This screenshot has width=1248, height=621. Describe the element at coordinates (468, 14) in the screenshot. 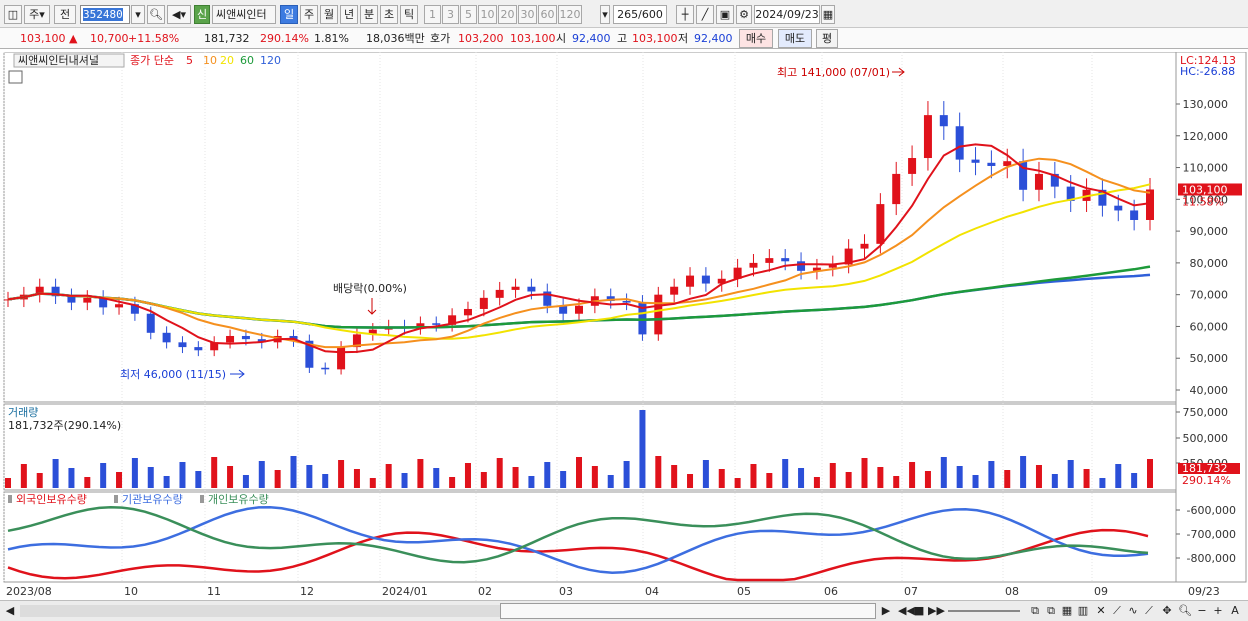

I see `minute-tab: 5` at that location.